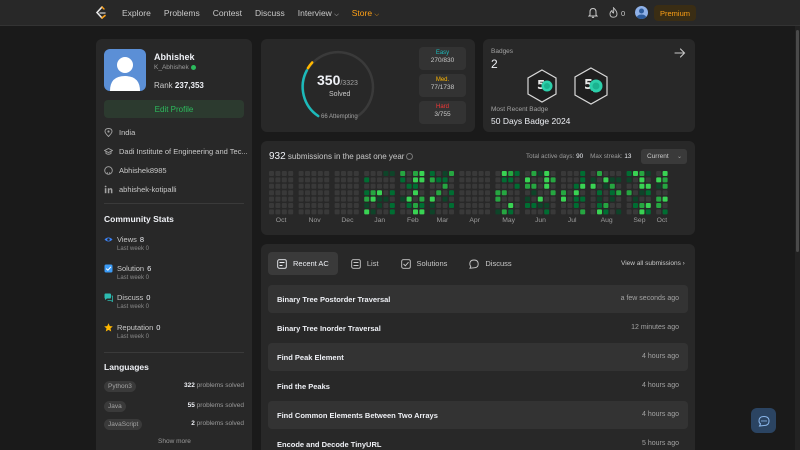  I want to click on chat-icon, so click(763, 421).